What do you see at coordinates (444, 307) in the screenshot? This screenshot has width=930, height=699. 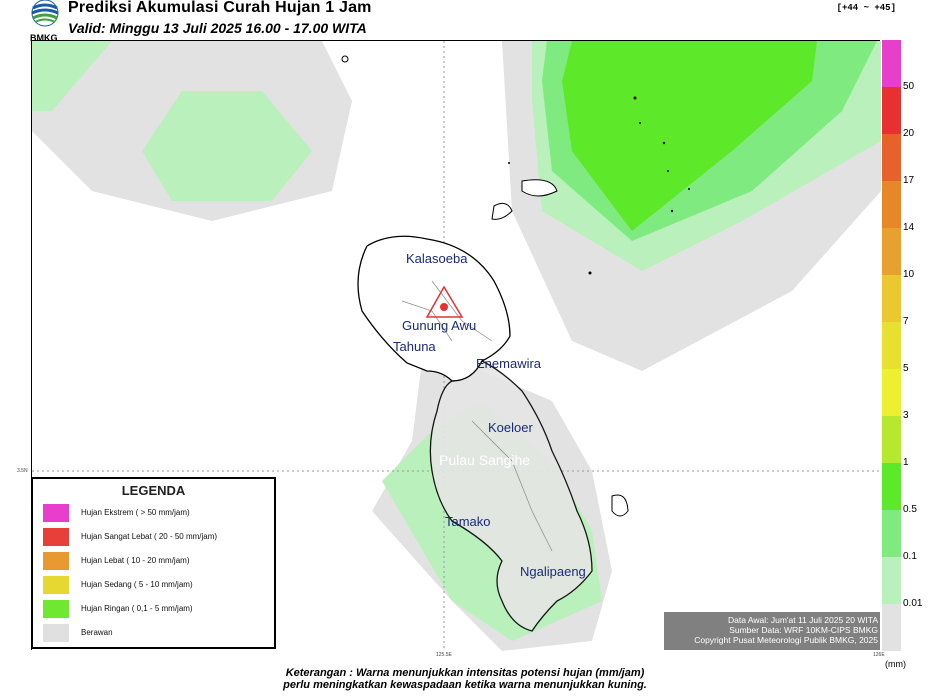 I see `volcano-dot-icon` at bounding box center [444, 307].